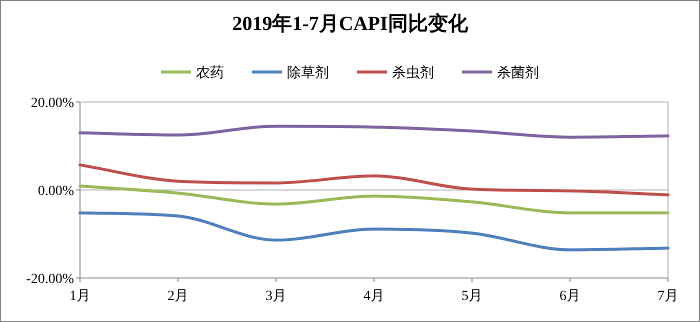 The image size is (700, 322). Describe the element at coordinates (350, 23) in the screenshot. I see `chart-title: 2019年1-7月CAPI同比变化` at that location.